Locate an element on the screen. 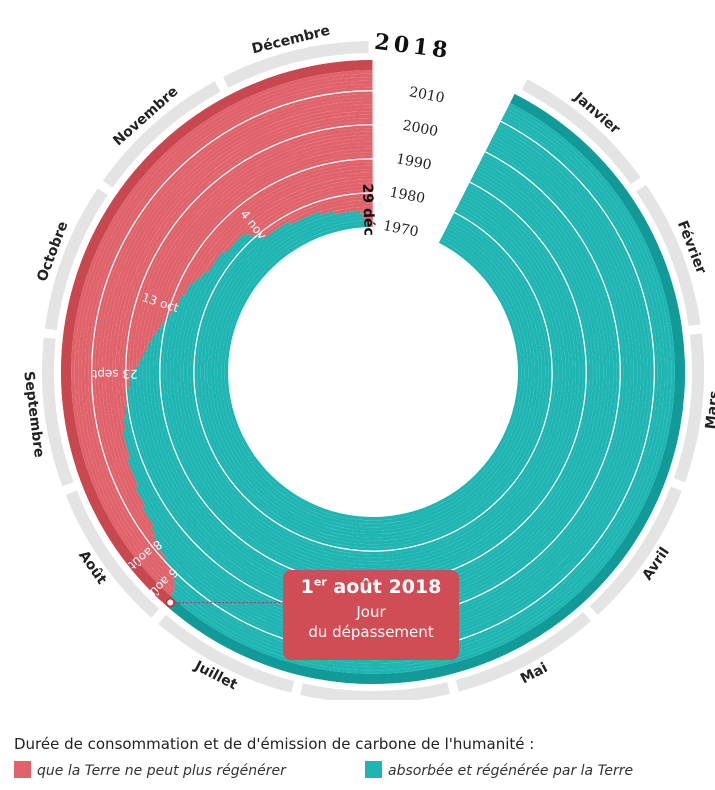 The image size is (715, 790). annotation-1970: 29 déc is located at coordinates (368, 209).